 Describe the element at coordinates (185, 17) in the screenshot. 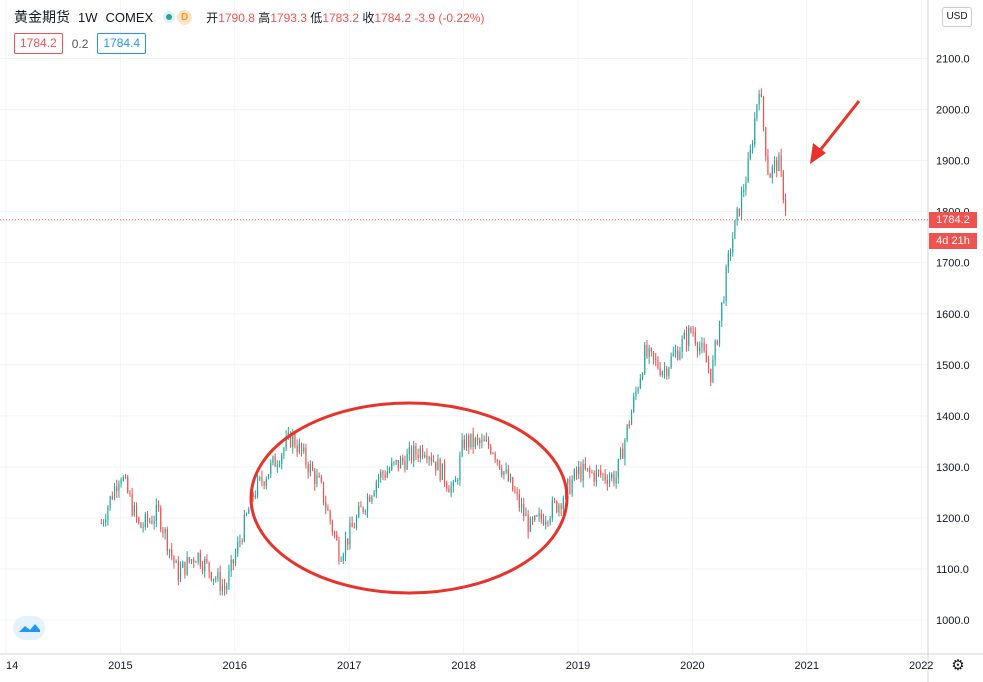

I see `delayed-data-badge: D` at that location.